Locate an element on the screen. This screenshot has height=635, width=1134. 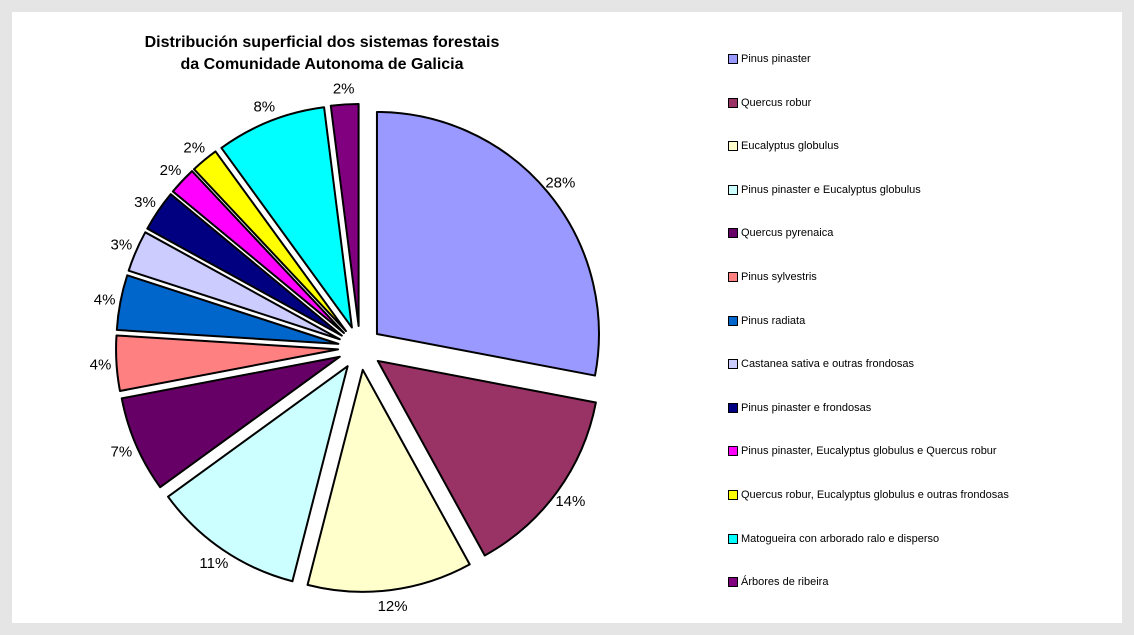
data-label-eucalyptus-globulus: 12% is located at coordinates (393, 606).